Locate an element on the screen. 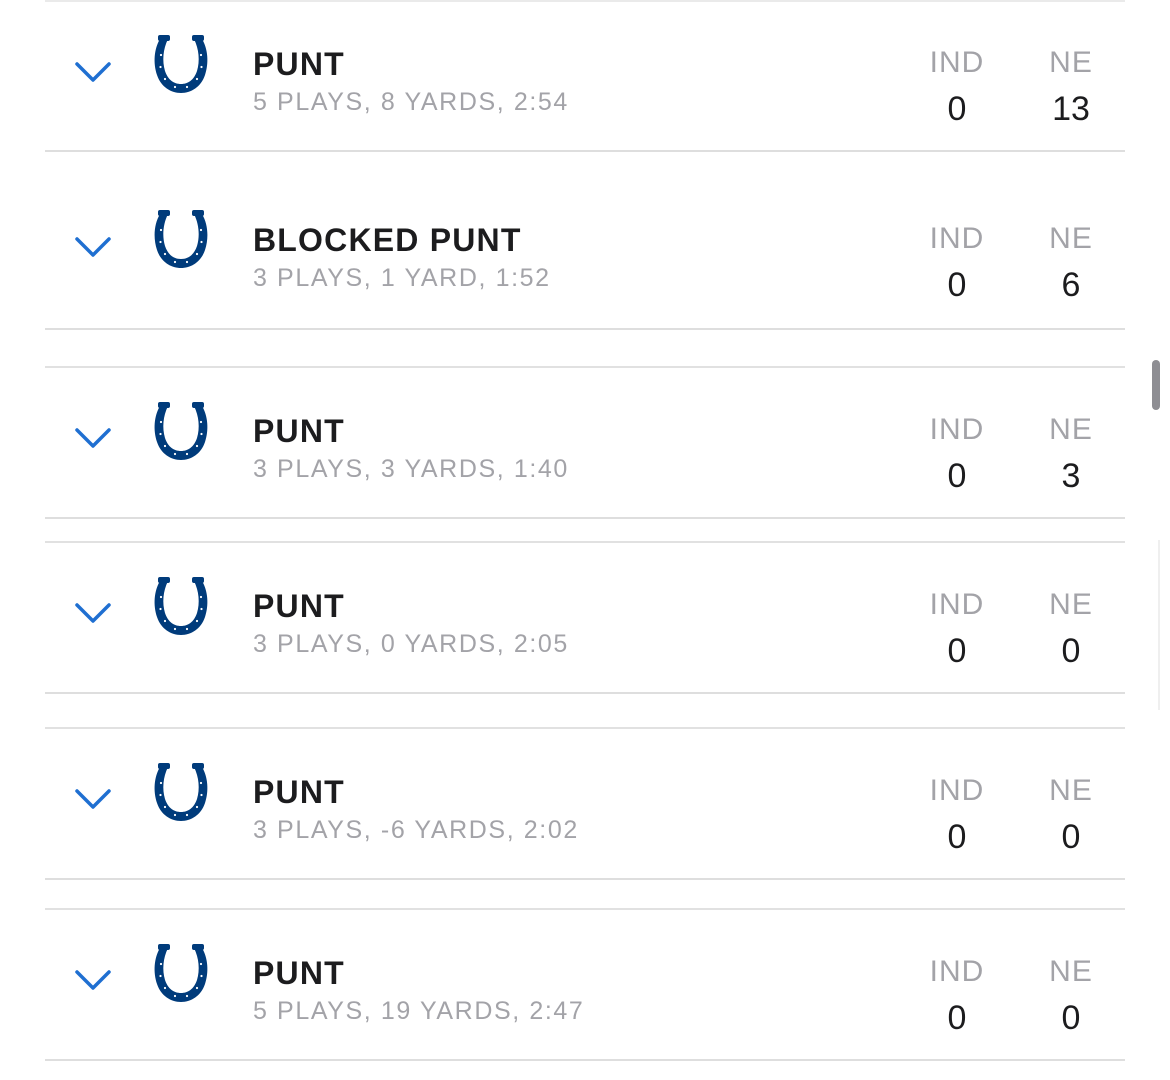 The image size is (1170, 1080). drive-summary: 3 PLAYS, 3 YARDS, 1:40 is located at coordinates (411, 469).